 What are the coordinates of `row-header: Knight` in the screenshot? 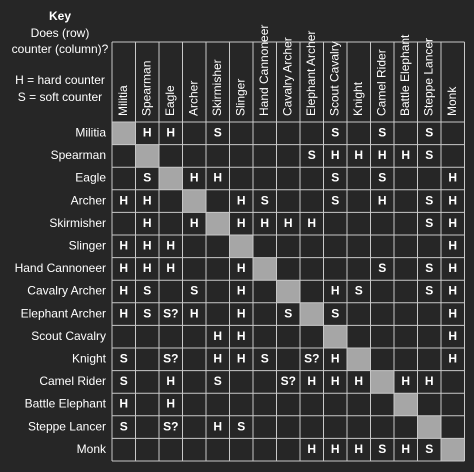 It's located at (89, 358).